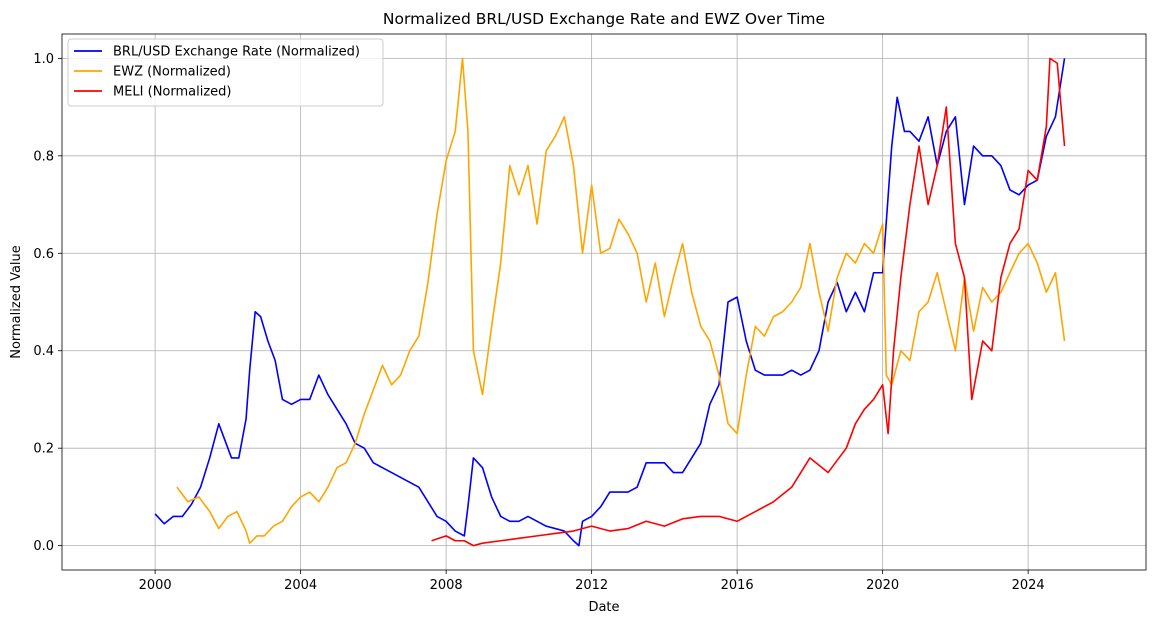 Image resolution: width=1156 pixels, height=624 pixels. Describe the element at coordinates (43, 546) in the screenshot. I see `y-tick-label: 0.0` at that location.